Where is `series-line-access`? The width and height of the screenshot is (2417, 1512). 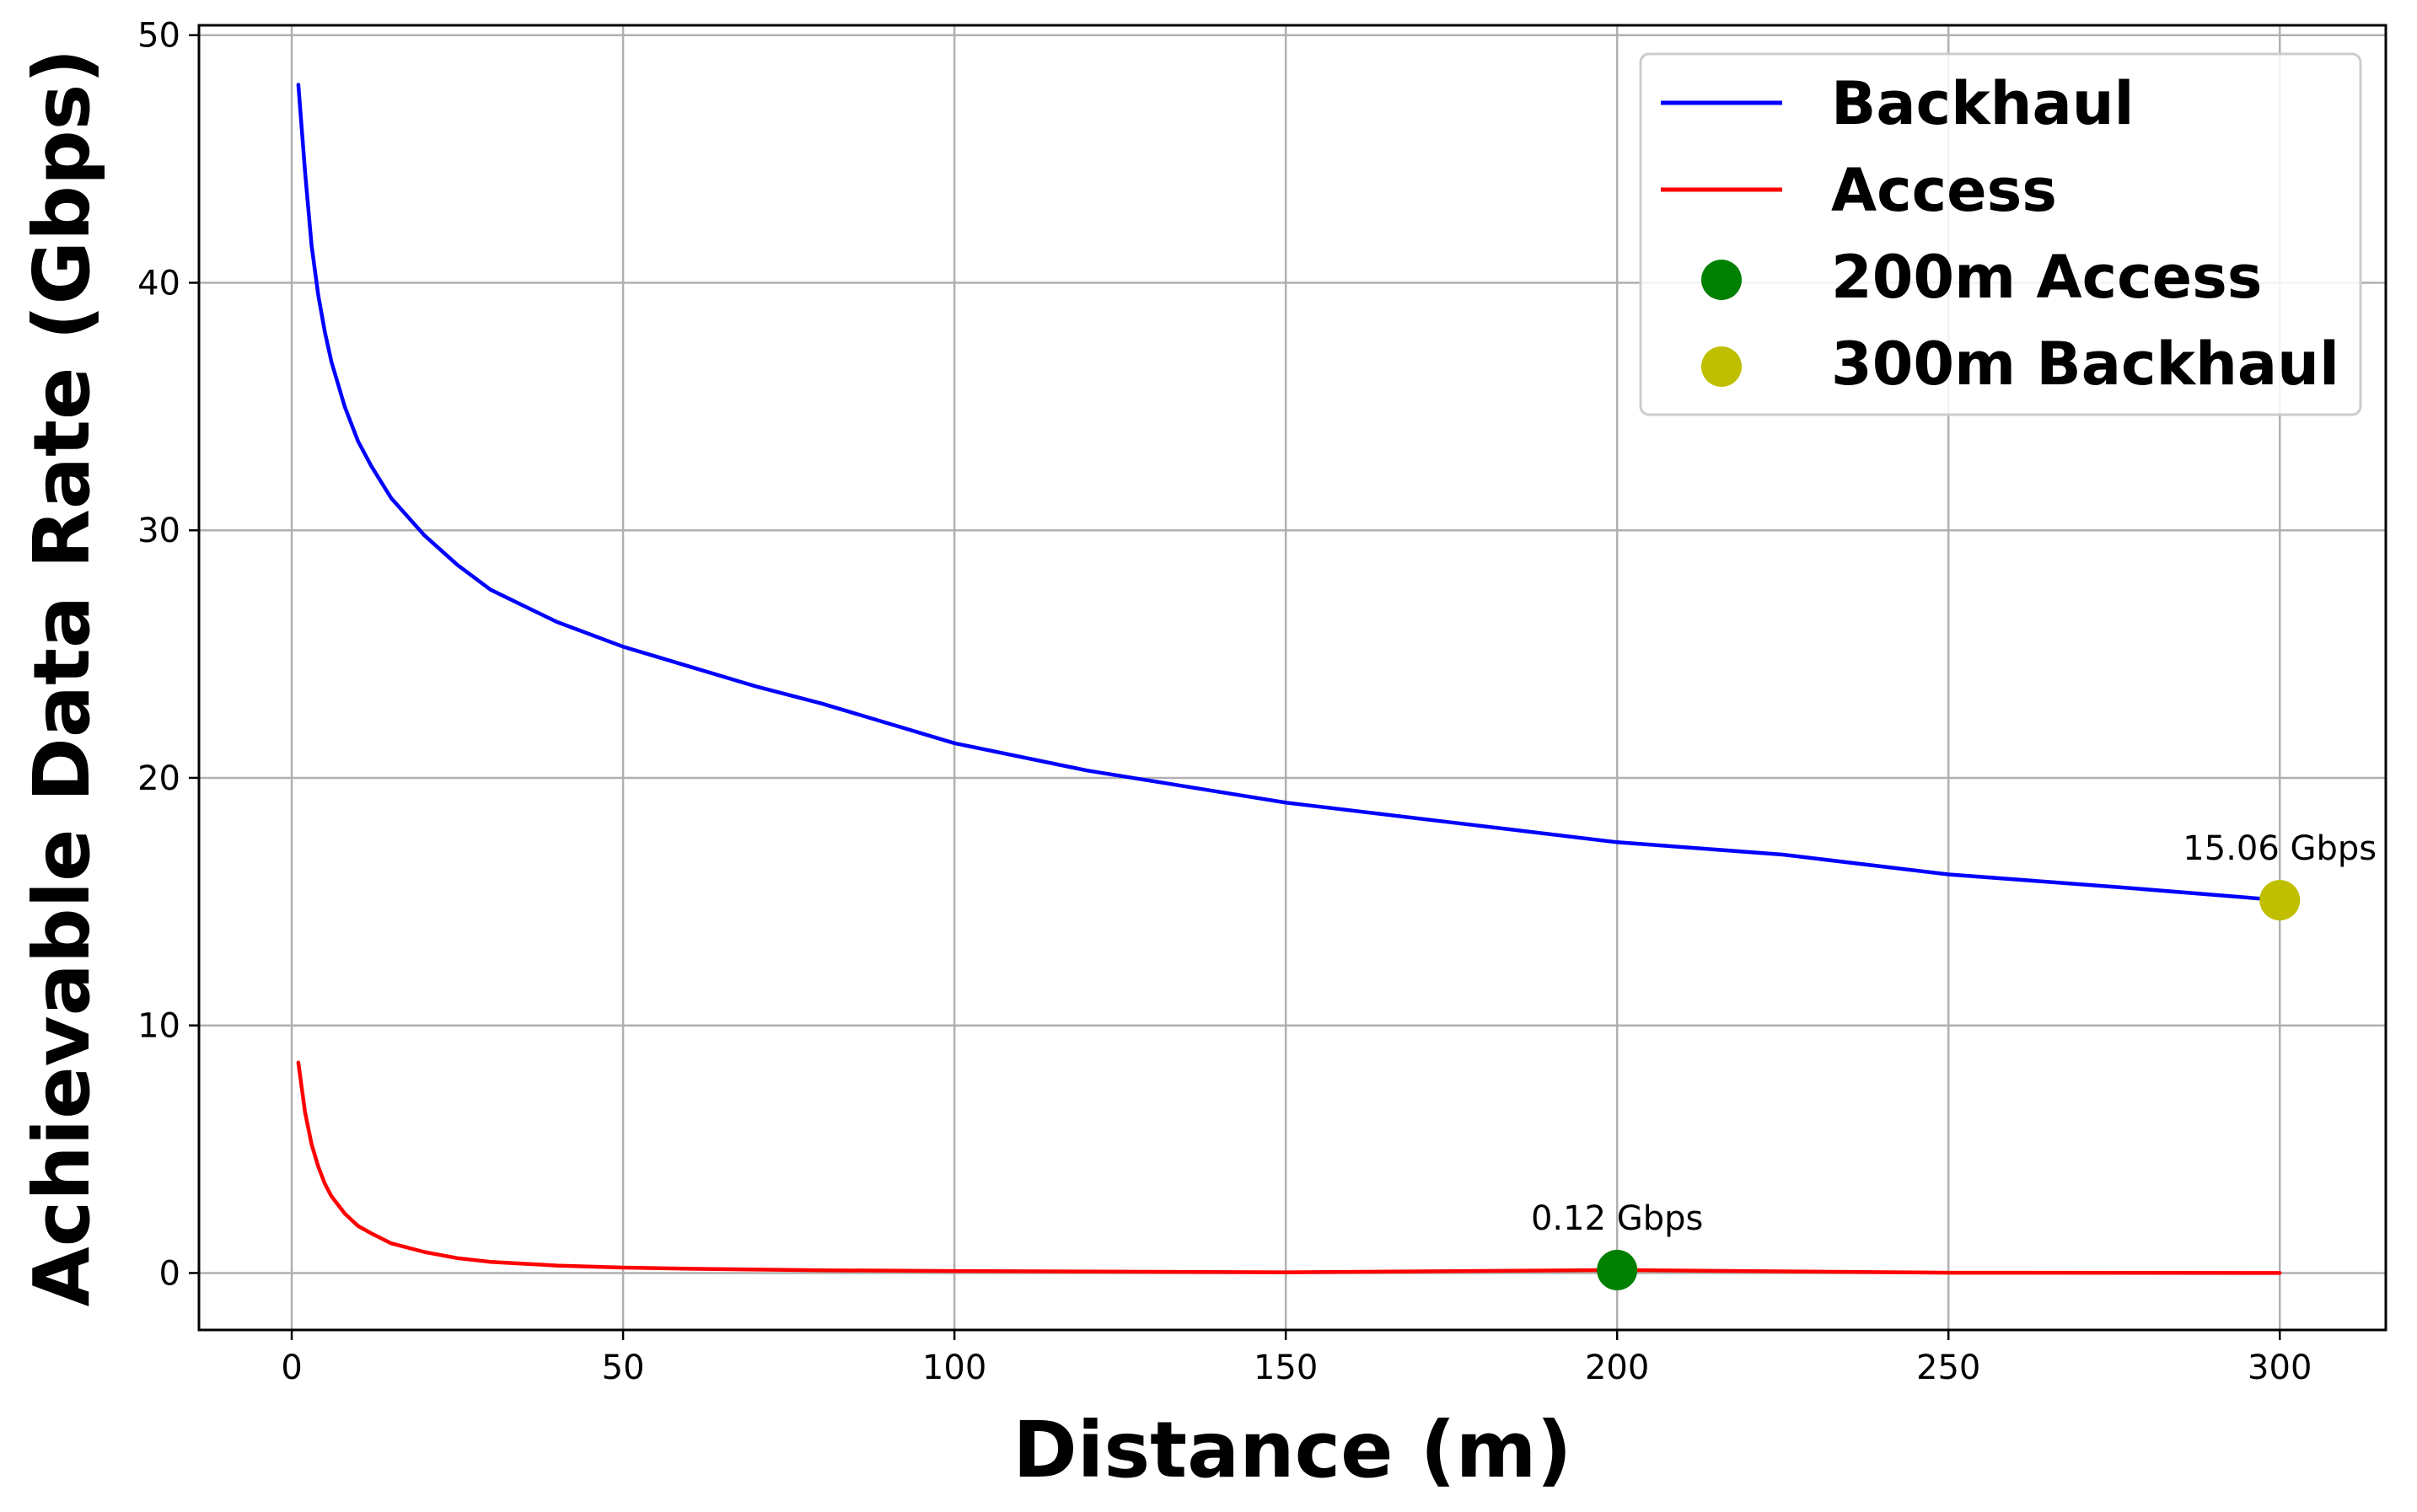 series-line-access is located at coordinates (1289, 1167).